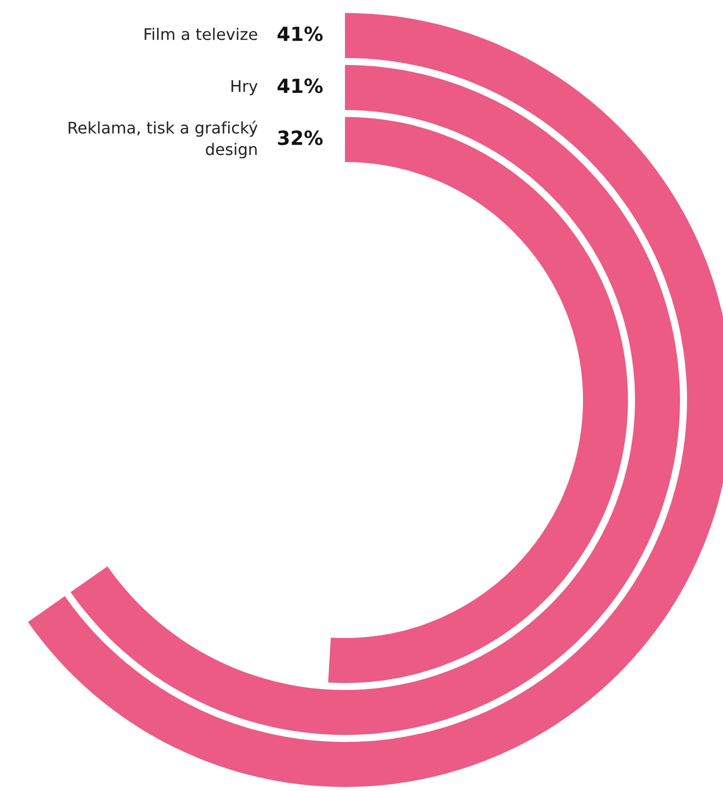 The image size is (723, 791). What do you see at coordinates (245, 88) in the screenshot?
I see `category-label: Hry` at bounding box center [245, 88].